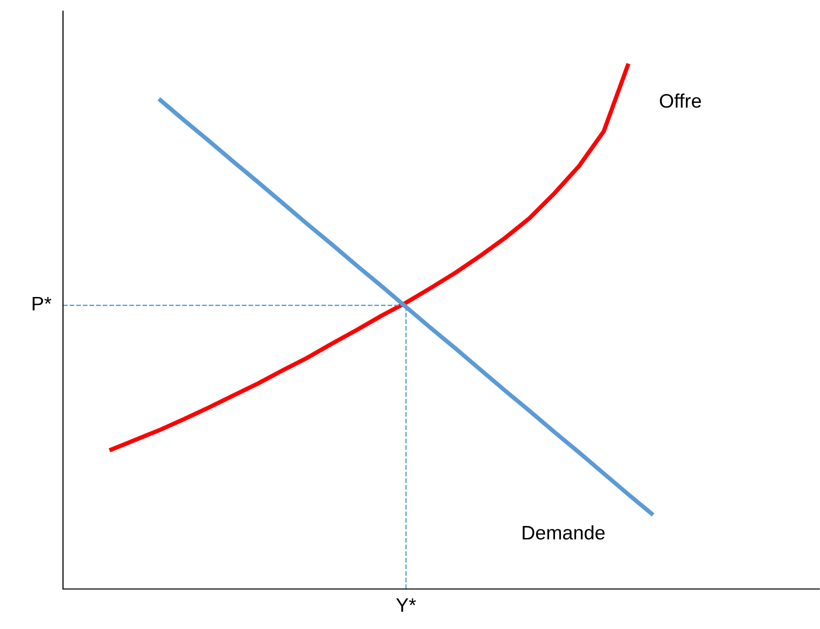 This screenshot has width=820, height=629. I want to click on text: Offre, so click(680, 101).